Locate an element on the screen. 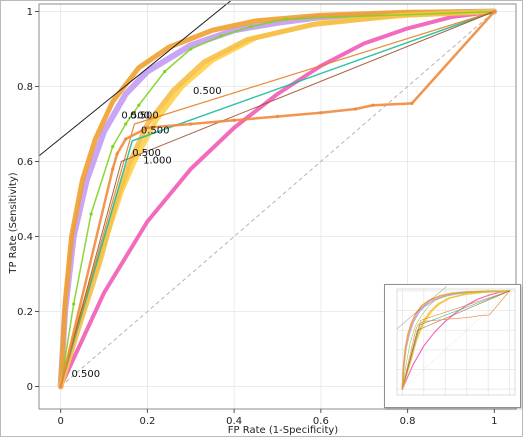 The height and width of the screenshot is (437, 523). inset-axis is located at coordinates (456, 342).